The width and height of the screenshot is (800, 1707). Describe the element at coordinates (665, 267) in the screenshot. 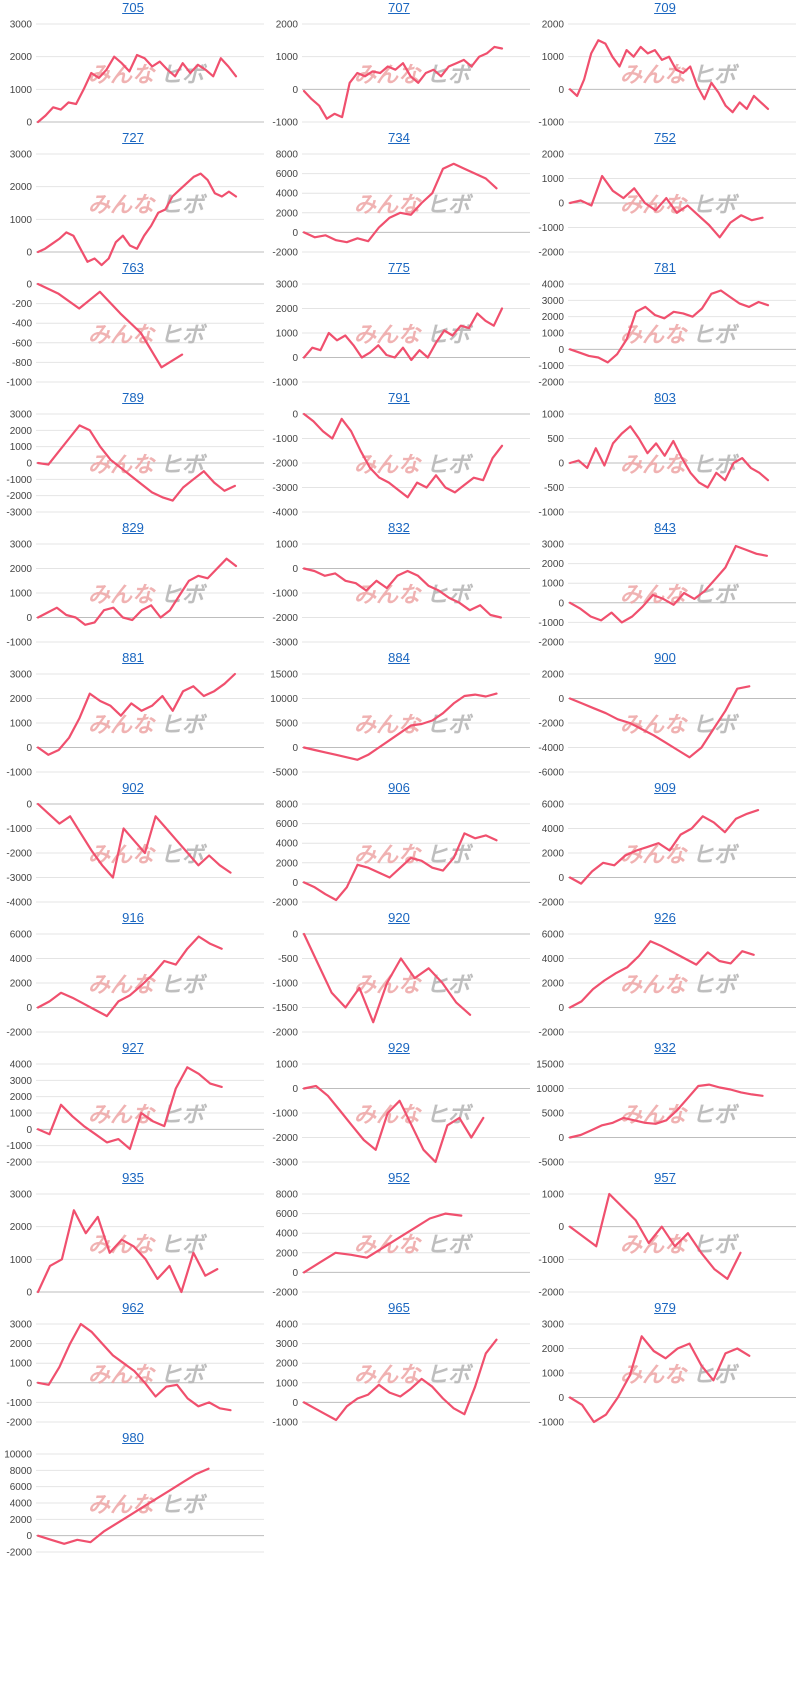

I see `chart-title-link: 781` at that location.